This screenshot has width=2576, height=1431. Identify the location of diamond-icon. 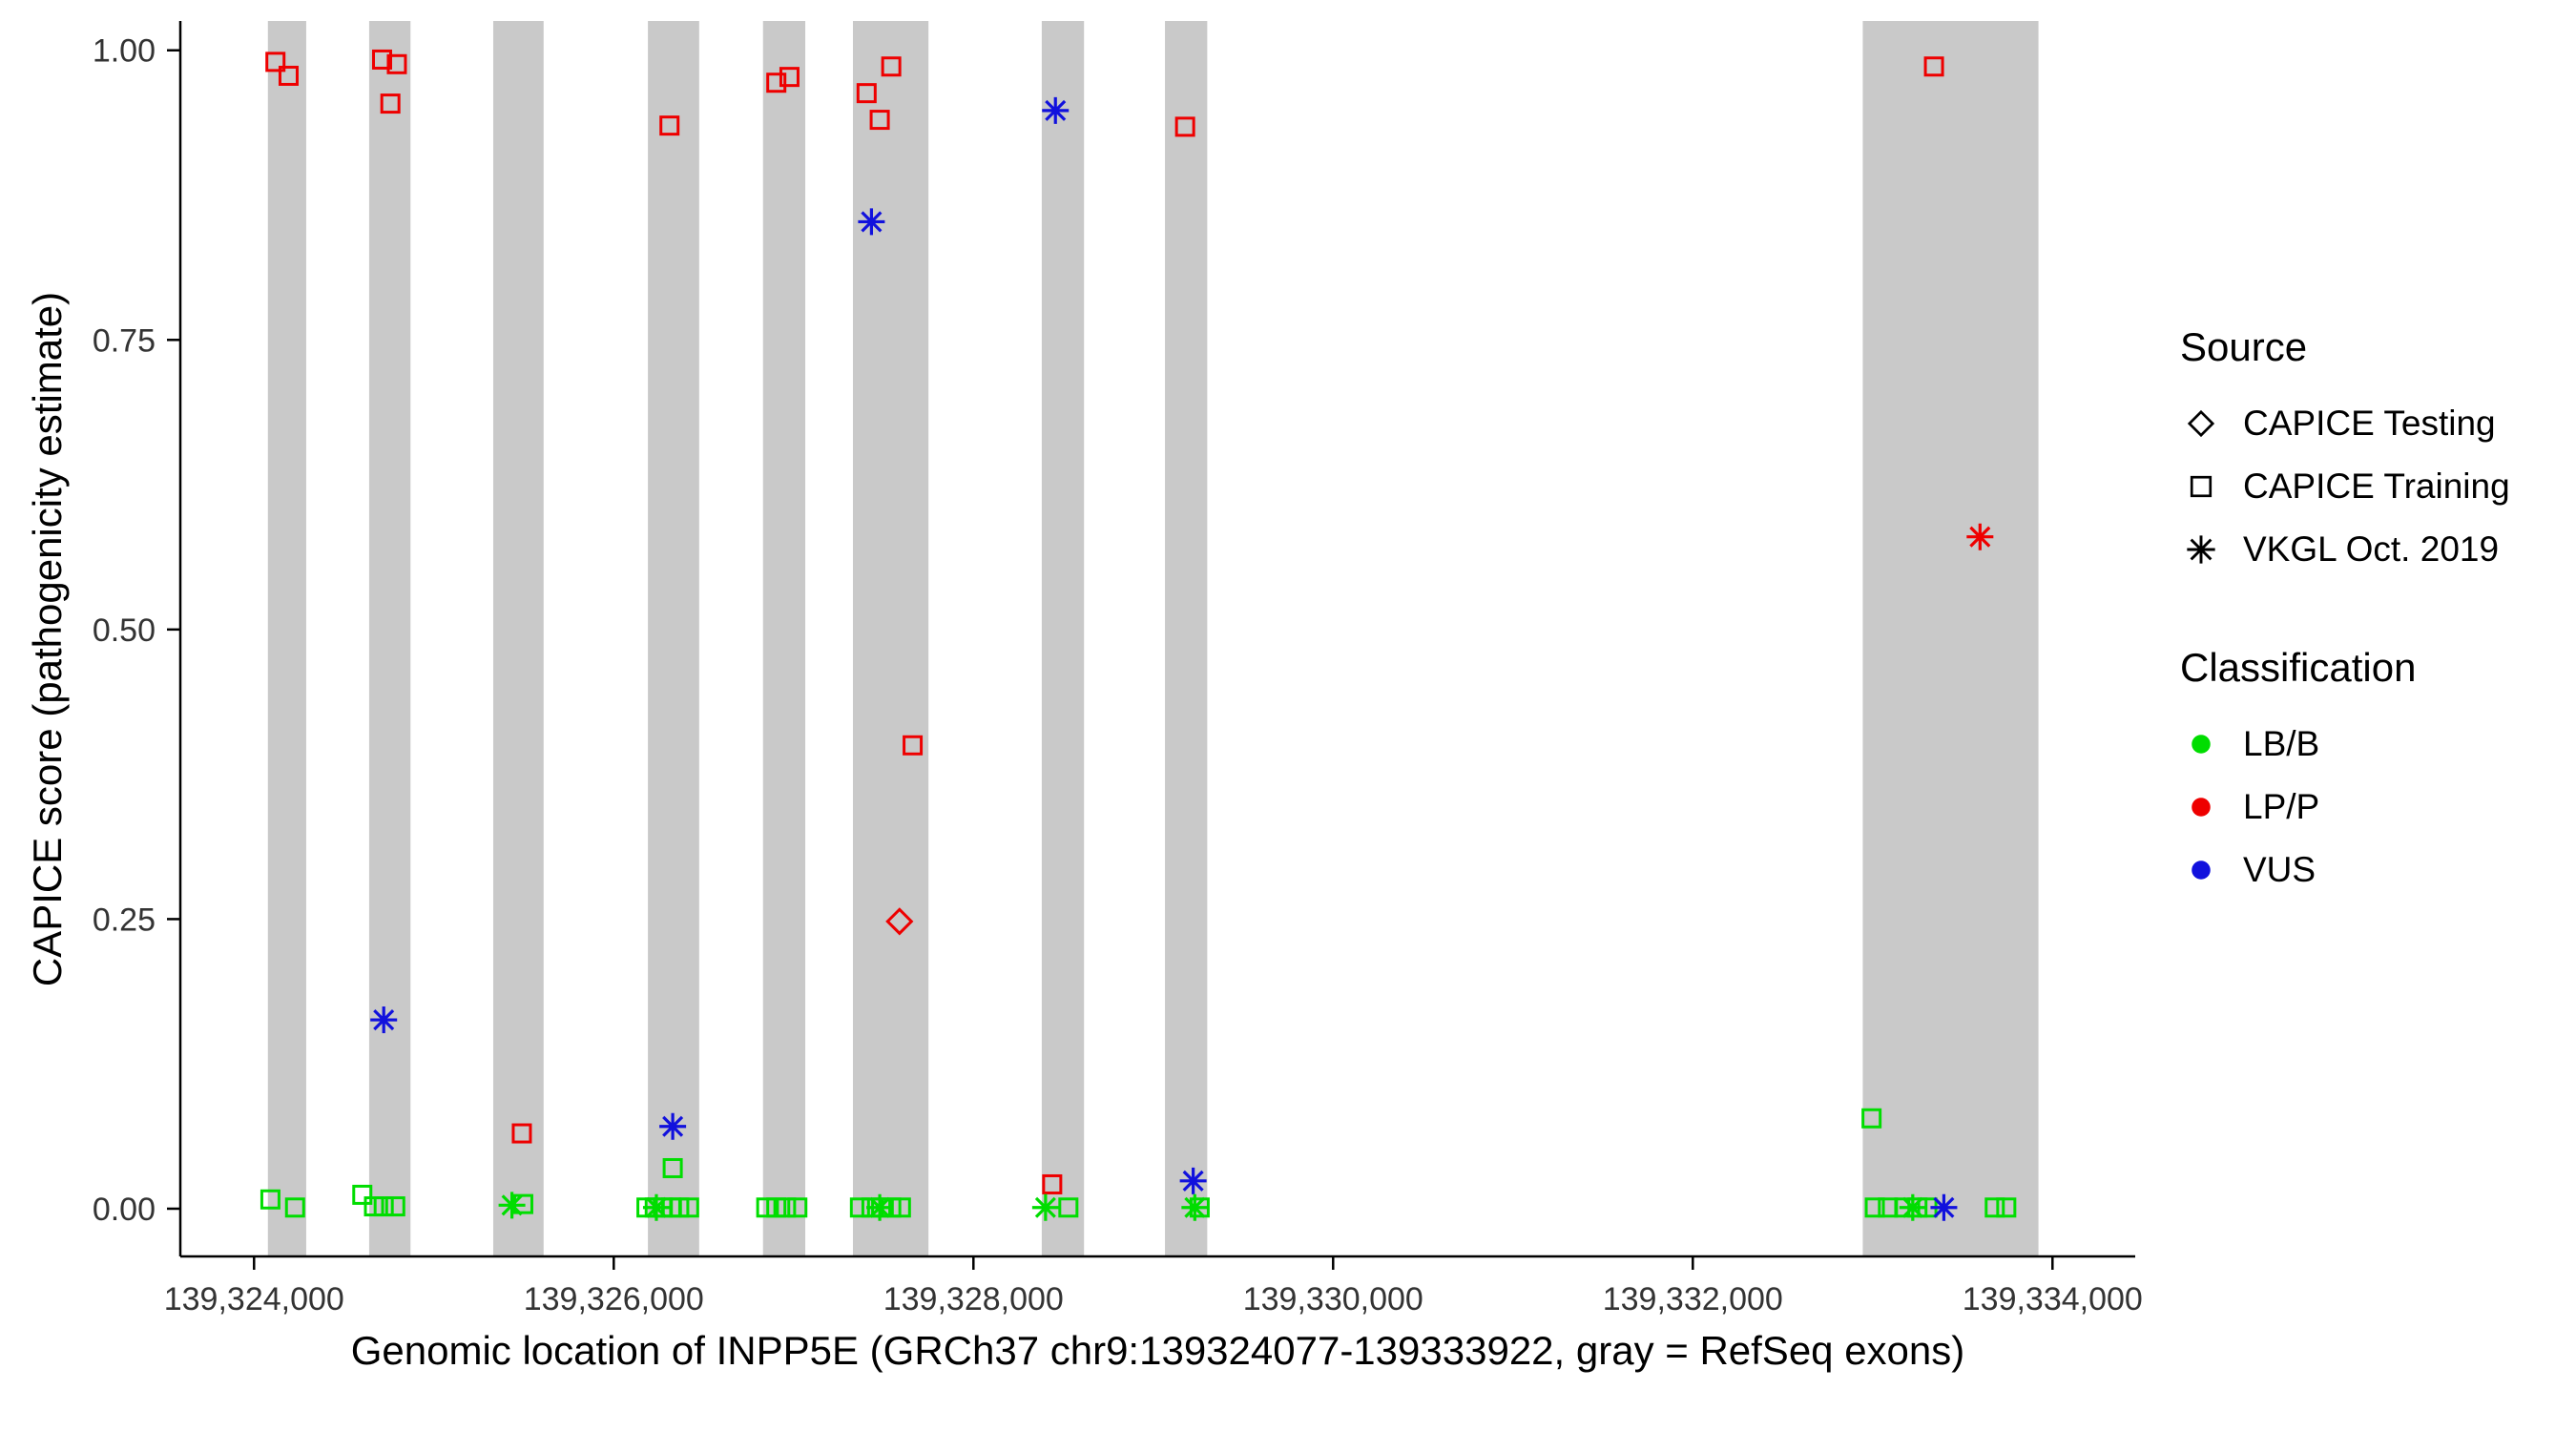
(2201, 423).